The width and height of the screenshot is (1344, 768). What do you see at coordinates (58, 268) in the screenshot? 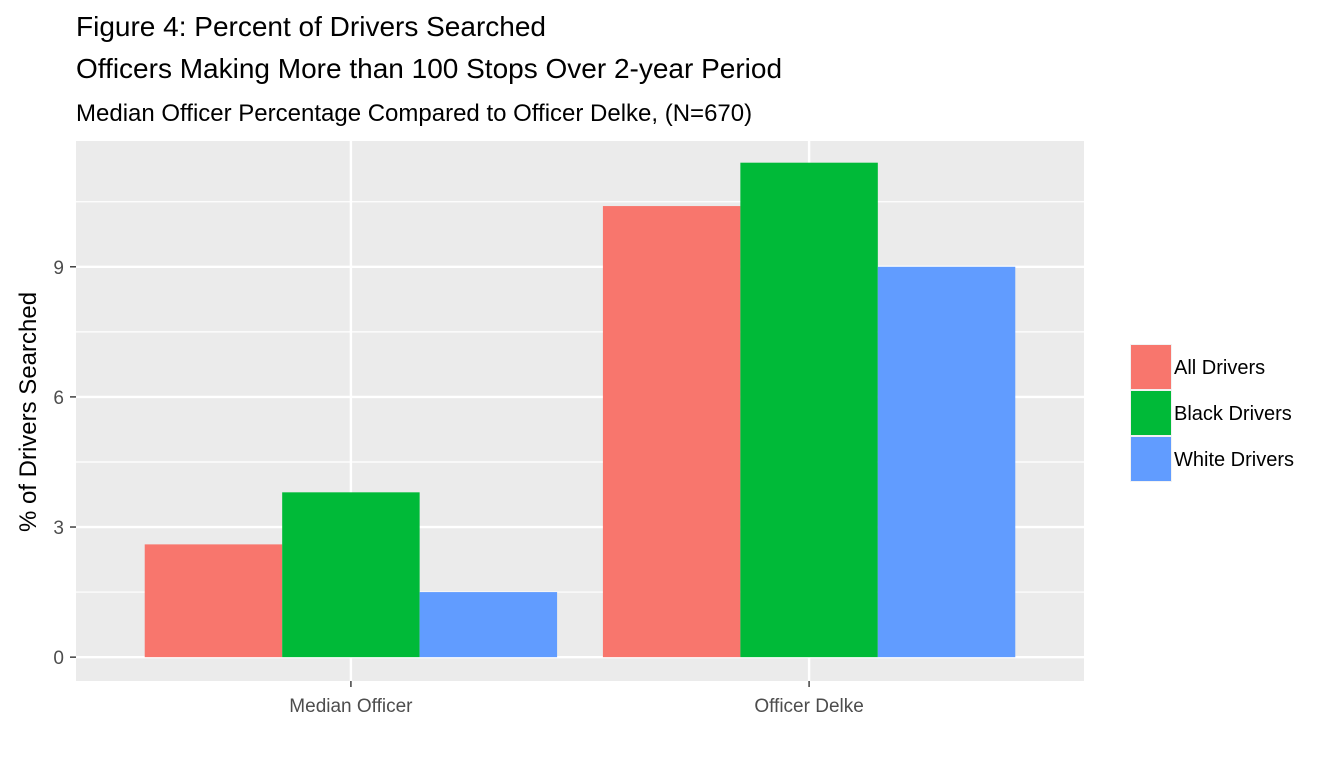
I see `y-tick-label: 9` at bounding box center [58, 268].